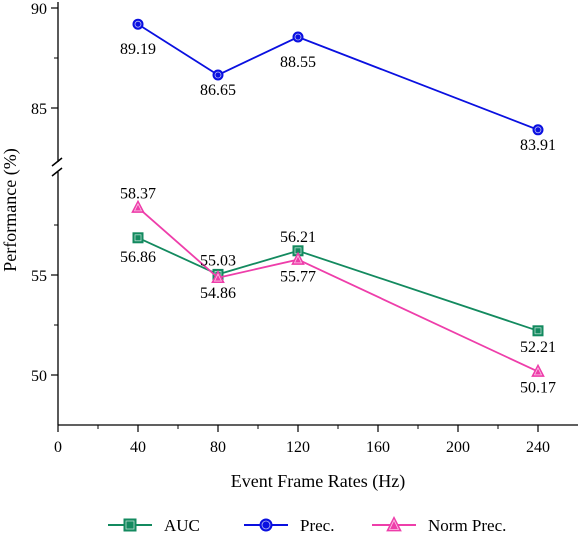 This screenshot has height=534, width=580. Describe the element at coordinates (538, 447) in the screenshot. I see `x-tick-label: 240` at that location.